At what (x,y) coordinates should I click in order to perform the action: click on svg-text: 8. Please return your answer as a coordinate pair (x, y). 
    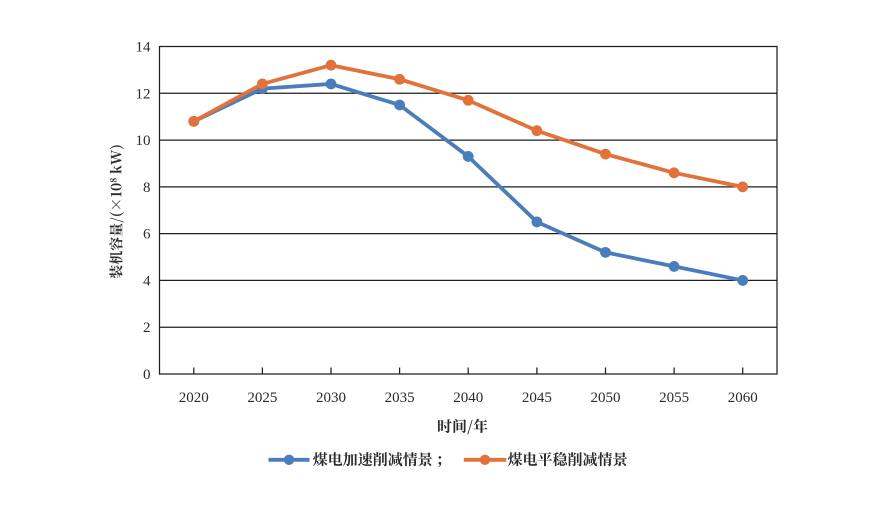
    Looking at the image, I should click on (147, 188).